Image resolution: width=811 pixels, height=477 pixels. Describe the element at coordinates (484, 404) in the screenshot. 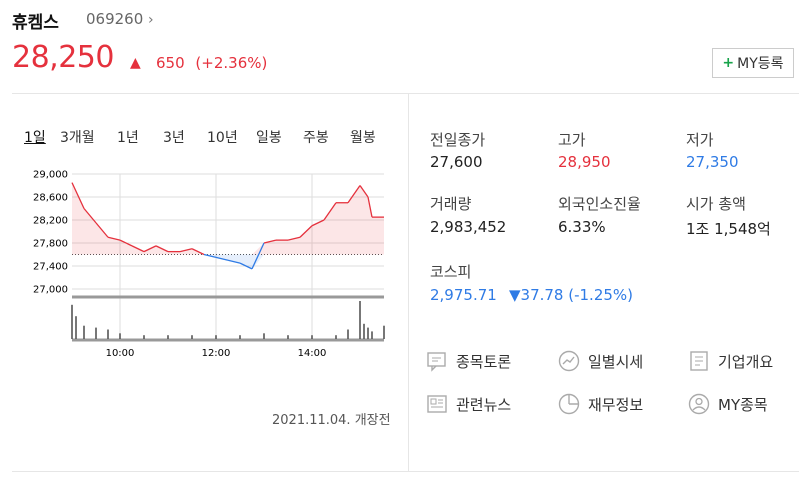

I see `link-related-news-label: 관련뉴스` at that location.